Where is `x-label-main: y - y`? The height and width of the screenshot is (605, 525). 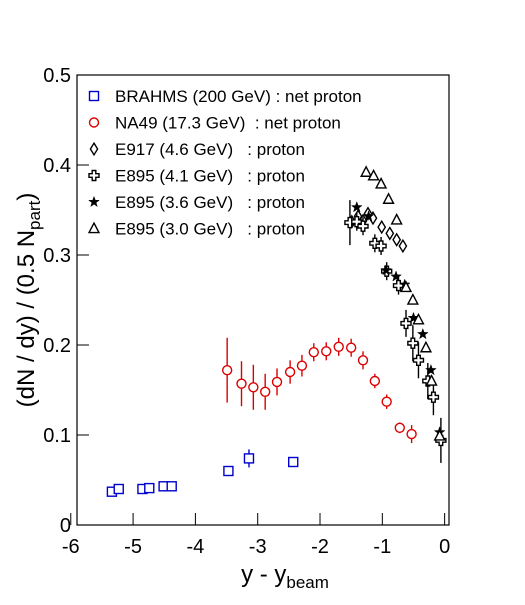 x-label-main: y - y is located at coordinates (263, 574).